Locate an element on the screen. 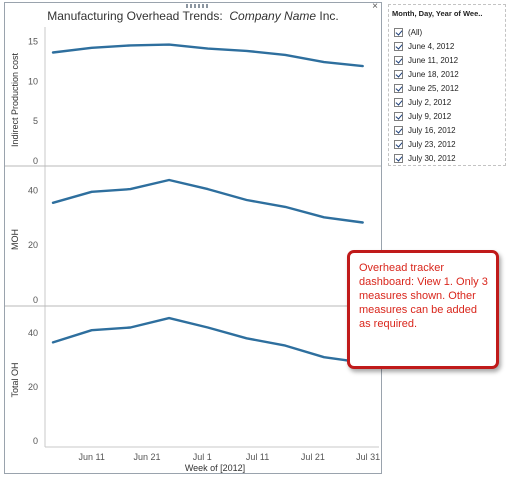 The height and width of the screenshot is (482, 510). series-line-total-oh is located at coordinates (207, 340).